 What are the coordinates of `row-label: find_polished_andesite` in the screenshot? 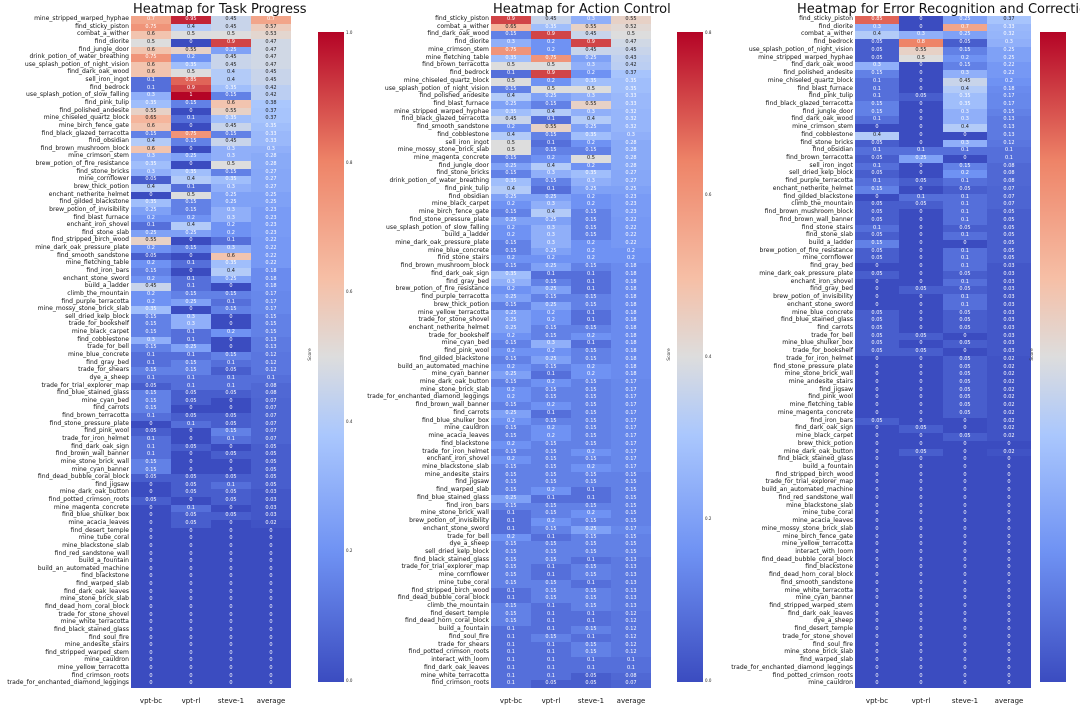 It's located at (454, 96).